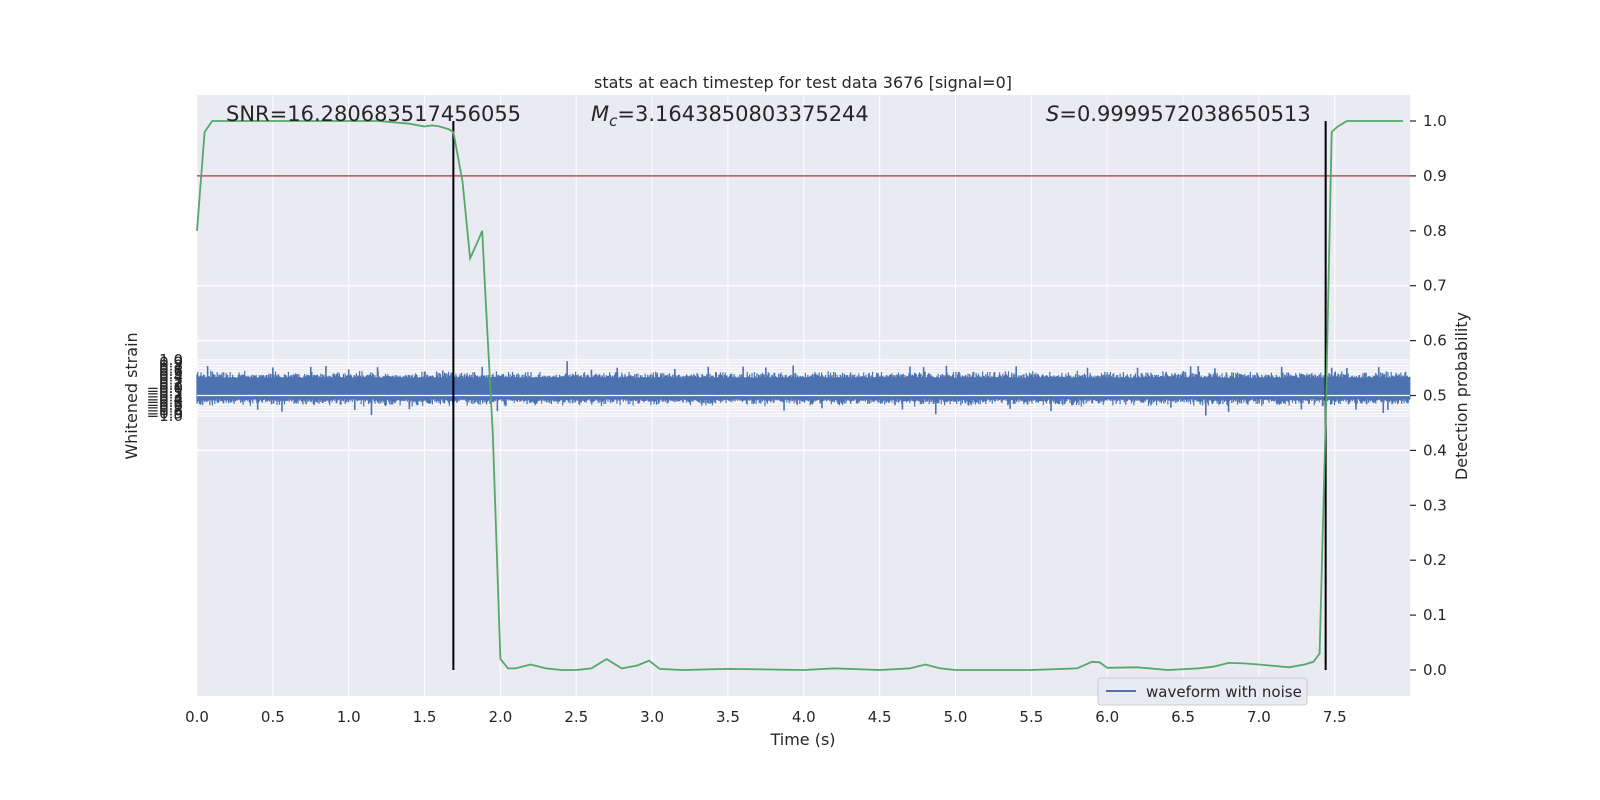 Image resolution: width=1600 pixels, height=800 pixels. I want to click on y-tick-label: 0.5, so click(171, 374).